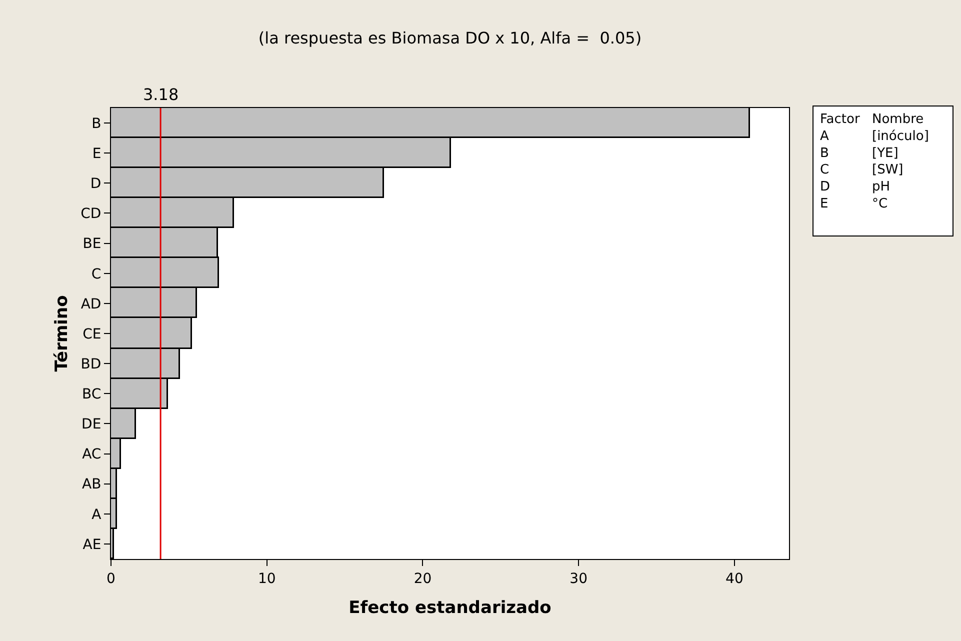 This screenshot has width=961, height=641. I want to click on y-tick-label: AB, so click(92, 484).